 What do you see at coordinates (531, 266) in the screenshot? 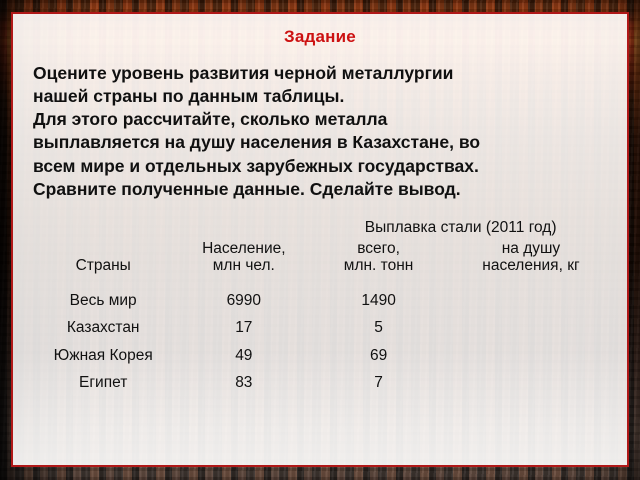
I see `header-per-capita-line2: населения, кг` at bounding box center [531, 266].